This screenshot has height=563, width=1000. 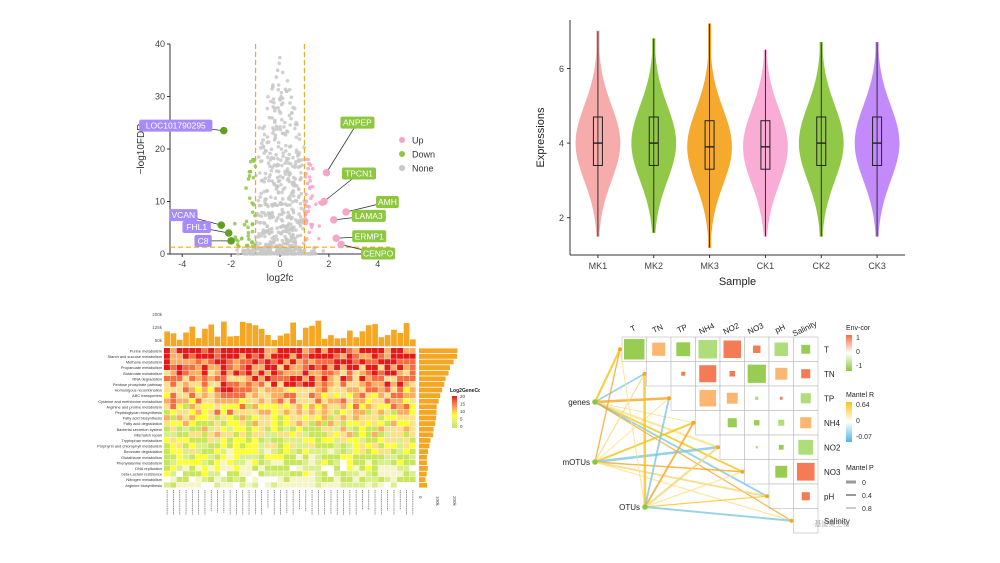 What do you see at coordinates (402, 140) in the screenshot?
I see `legend-swatch` at bounding box center [402, 140].